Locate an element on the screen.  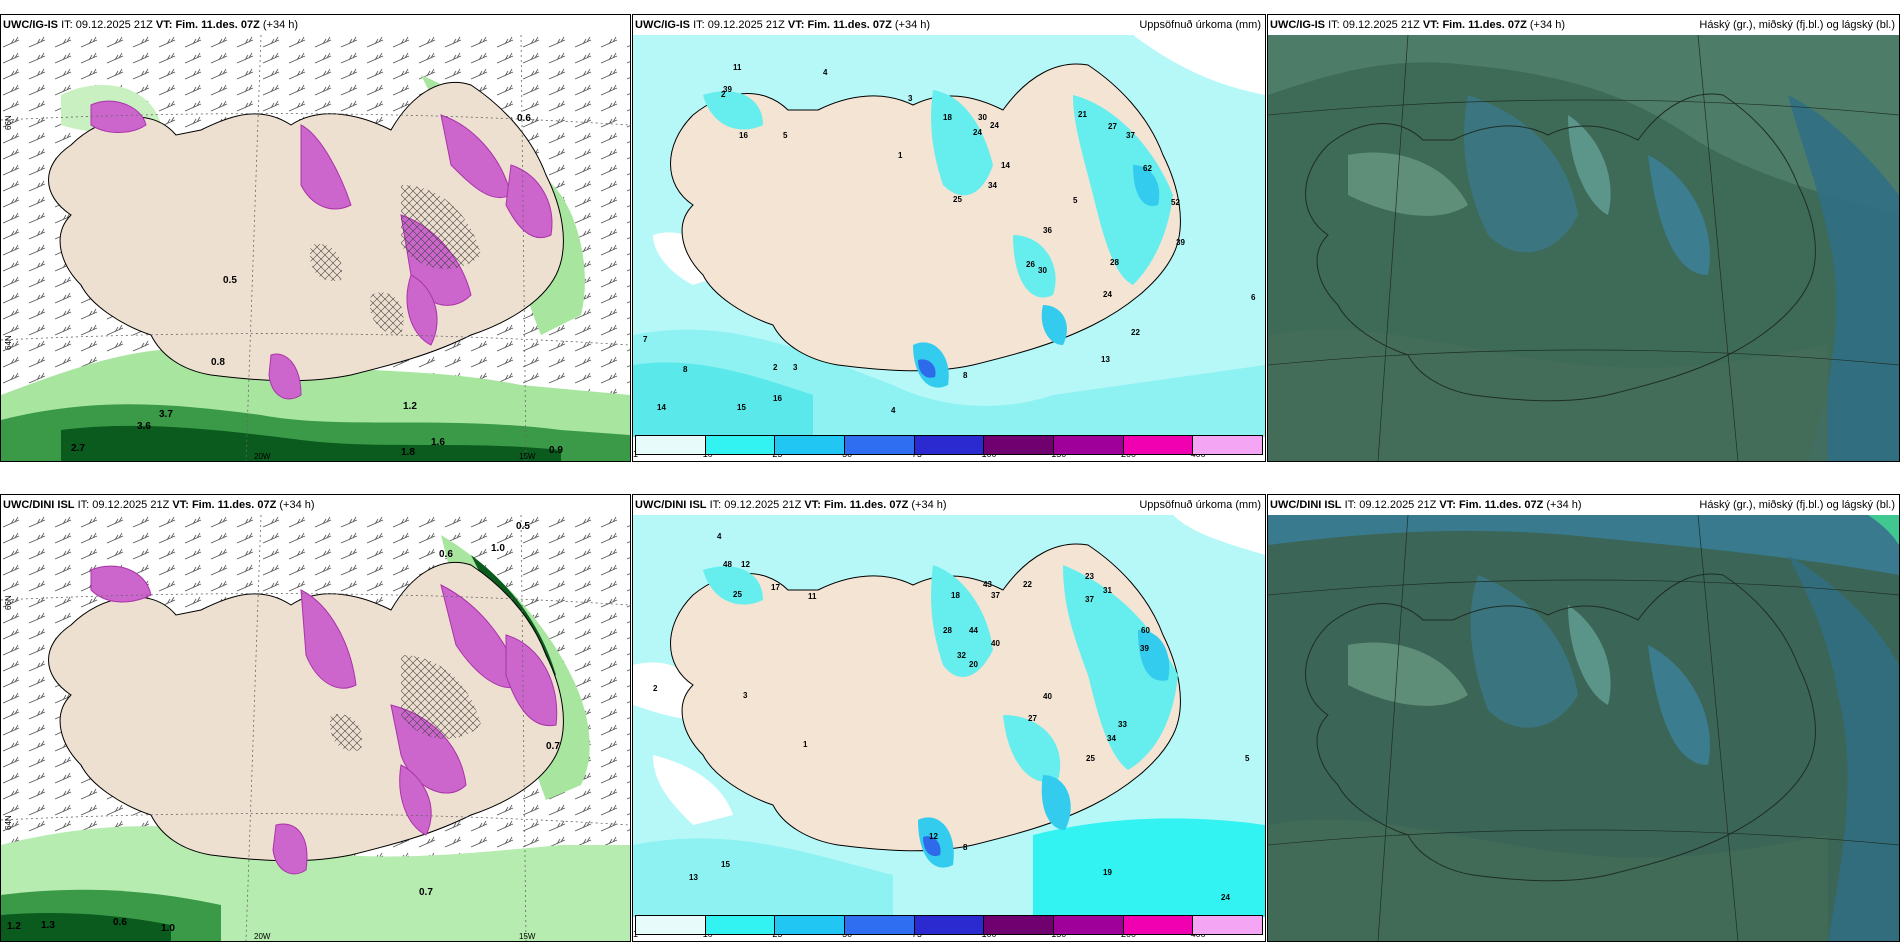
precip-value-label: 18 is located at coordinates (955, 595).